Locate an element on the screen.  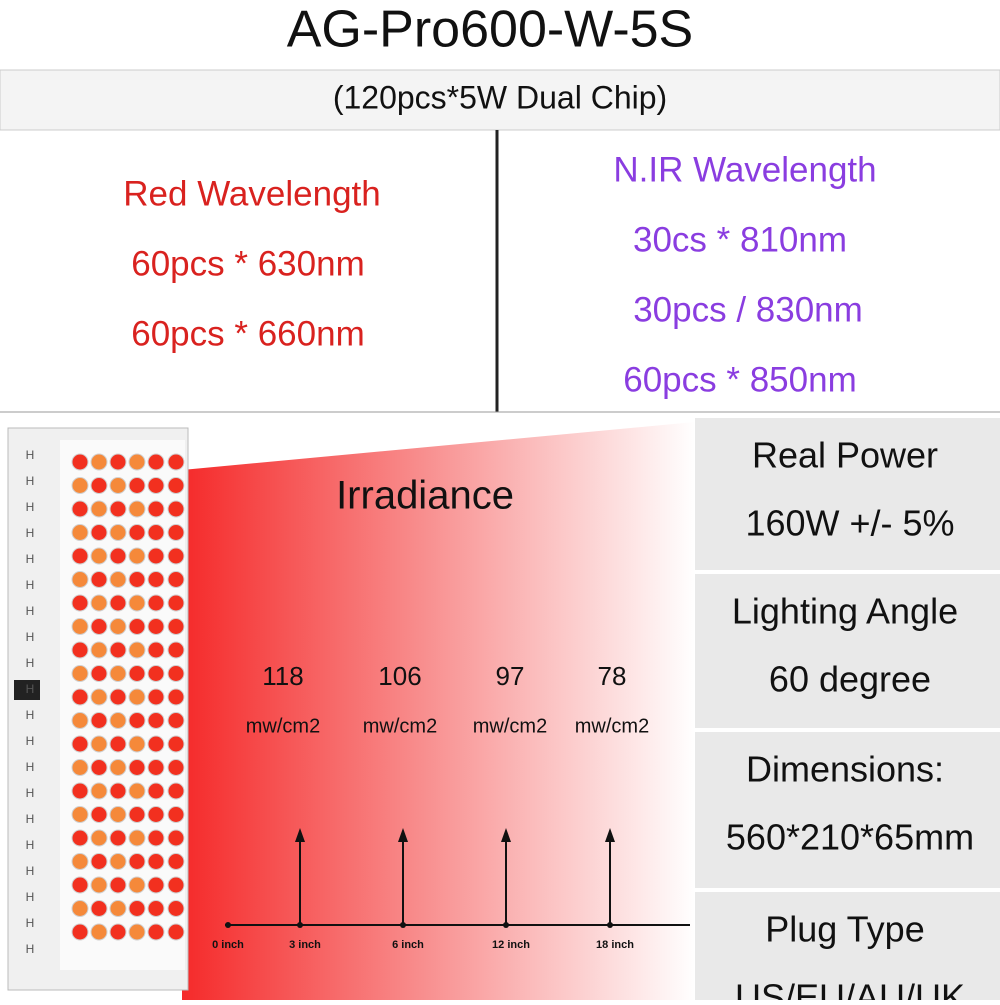
reading-value: 78 is located at coordinates (612, 676).